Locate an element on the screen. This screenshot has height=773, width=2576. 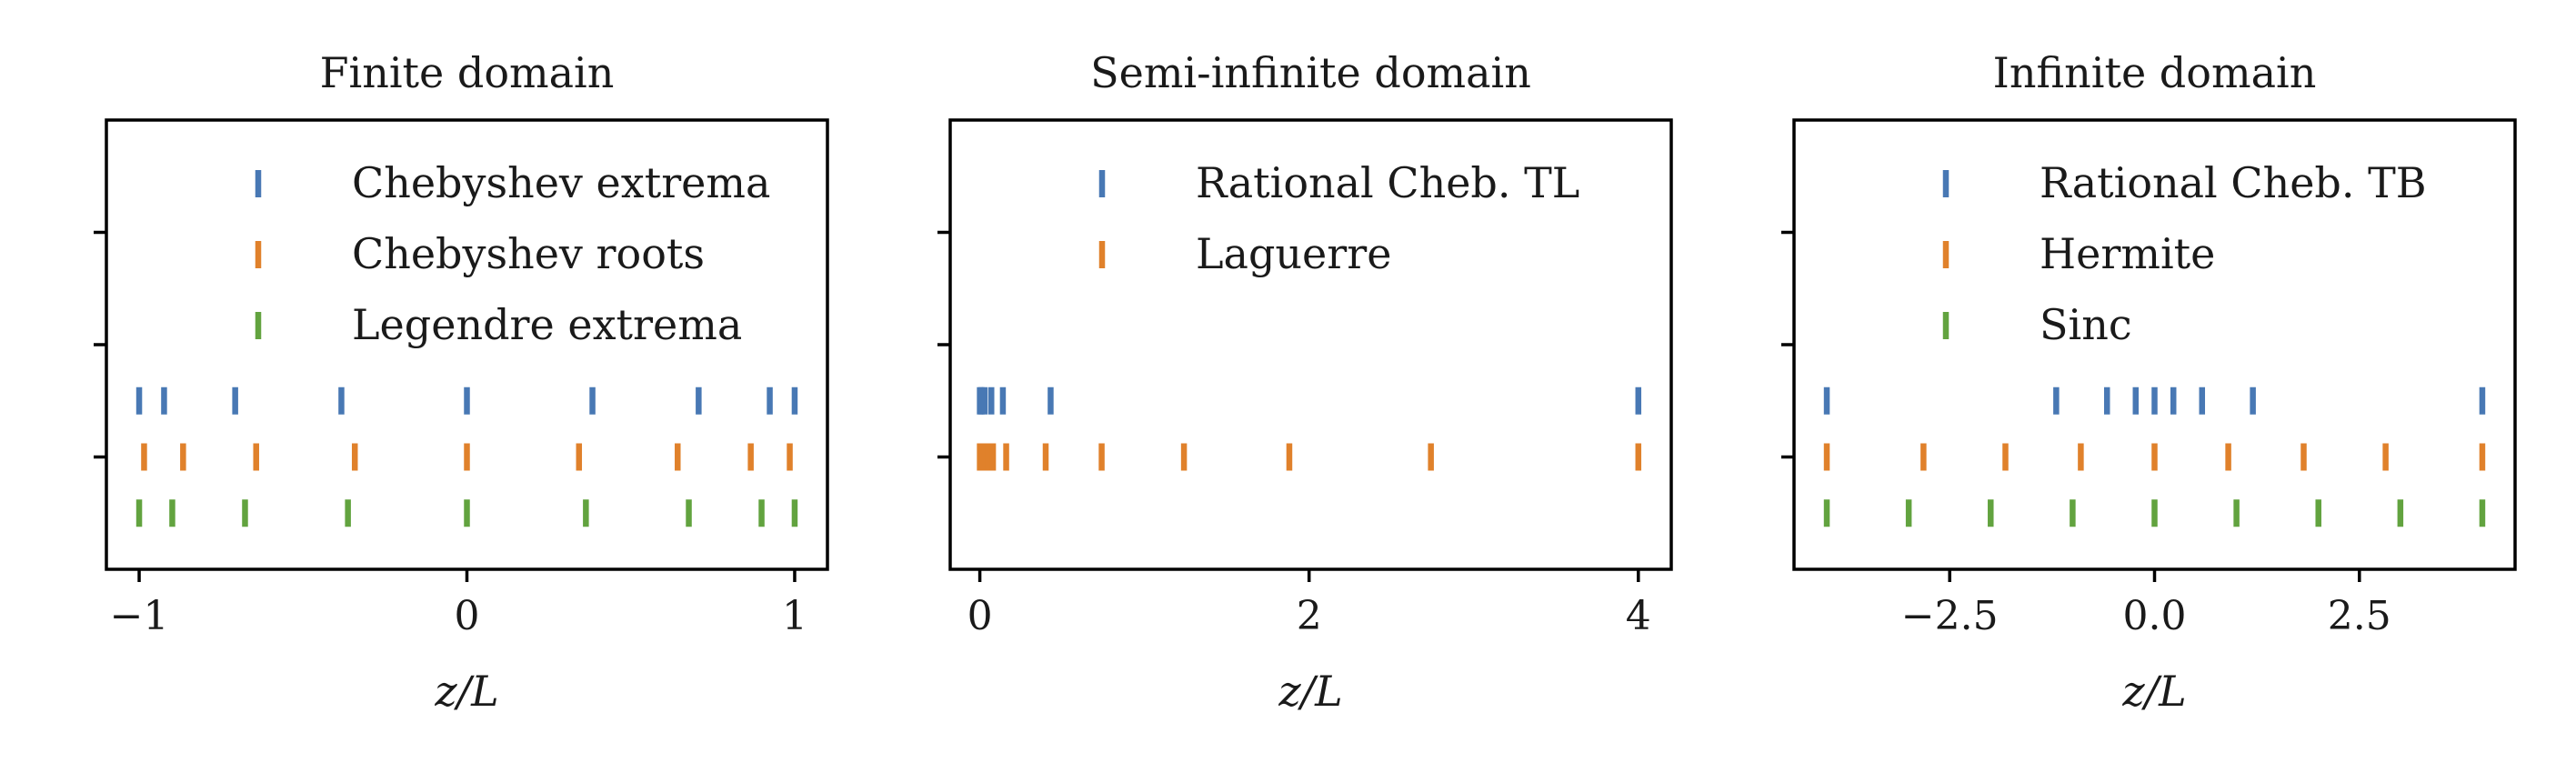
panel-title: Finite domain is located at coordinates (468, 72).